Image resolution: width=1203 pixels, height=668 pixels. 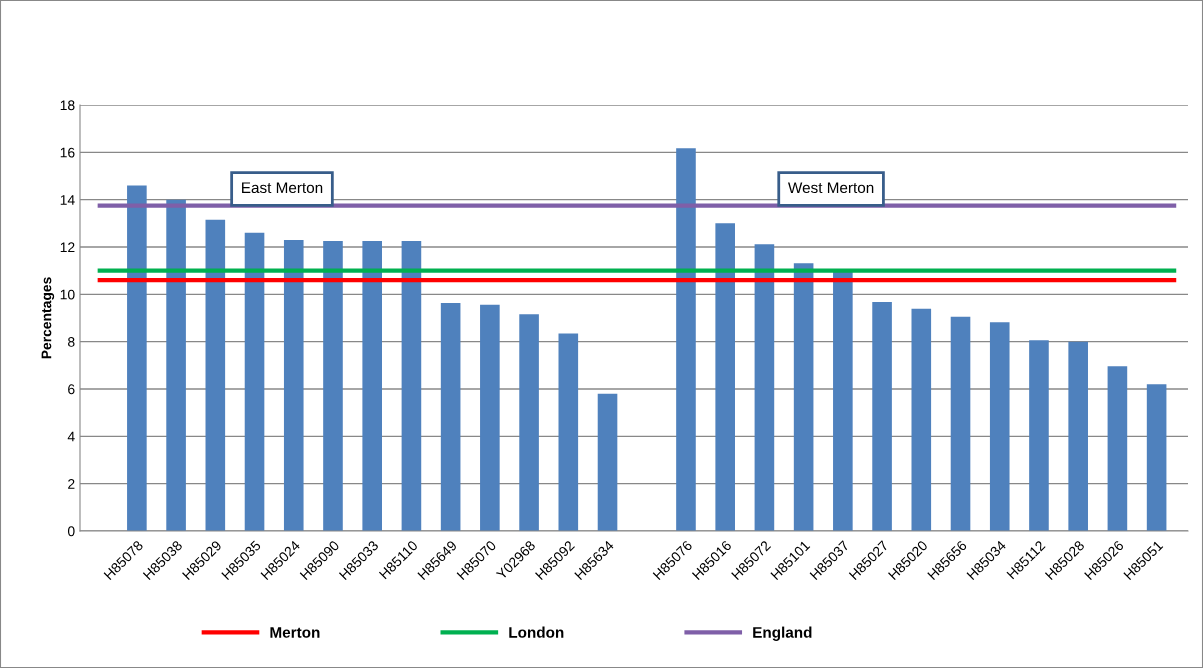 What do you see at coordinates (71, 531) in the screenshot?
I see `y-tick-label: 0` at bounding box center [71, 531].